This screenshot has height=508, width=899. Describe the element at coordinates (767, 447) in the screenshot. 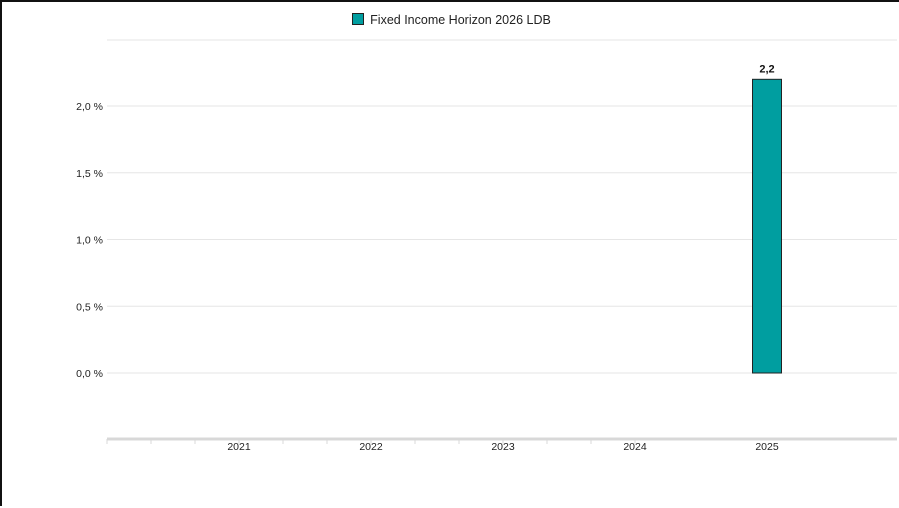

I see `x-tick-label: 2025` at that location.